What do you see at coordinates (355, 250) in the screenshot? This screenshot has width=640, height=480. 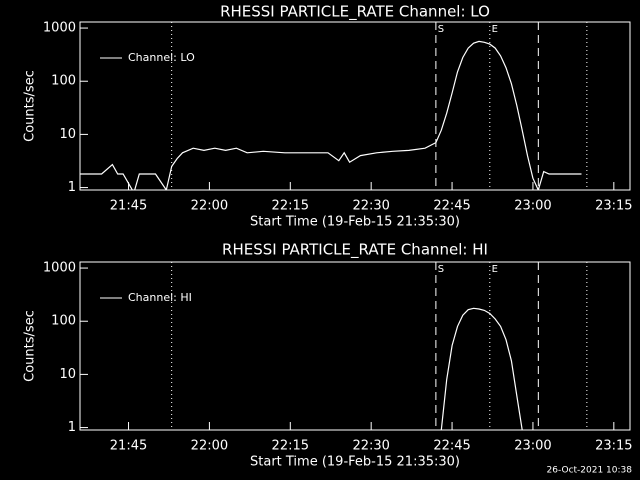 I see `chart-title: RHESSI PARTICLE_RATE Channel: HI` at bounding box center [355, 250].